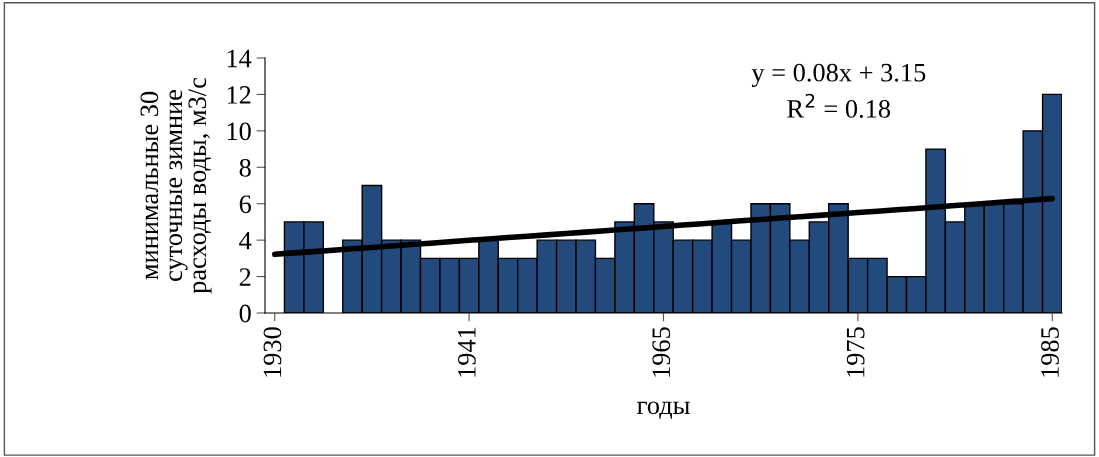  What do you see at coordinates (245, 240) in the screenshot?
I see `y-tick-label: 4` at bounding box center [245, 240].